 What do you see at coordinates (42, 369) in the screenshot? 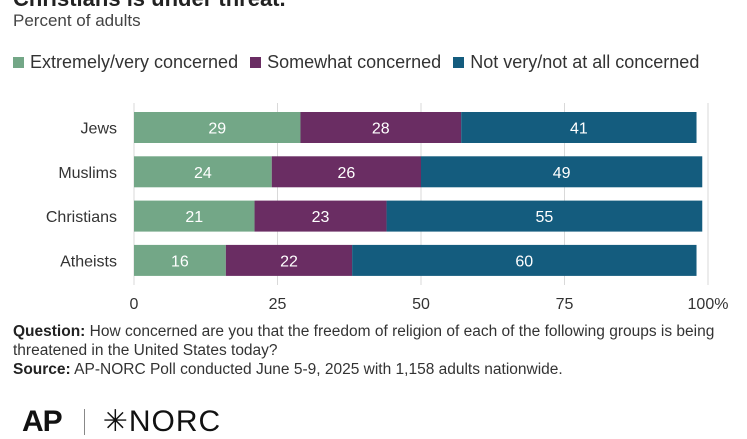
I see `source-label: Source:` at bounding box center [42, 369].